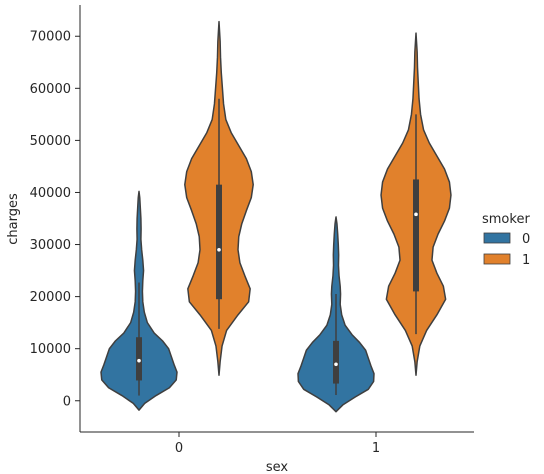  I want to click on y-tick-label: 10000, so click(50, 349).